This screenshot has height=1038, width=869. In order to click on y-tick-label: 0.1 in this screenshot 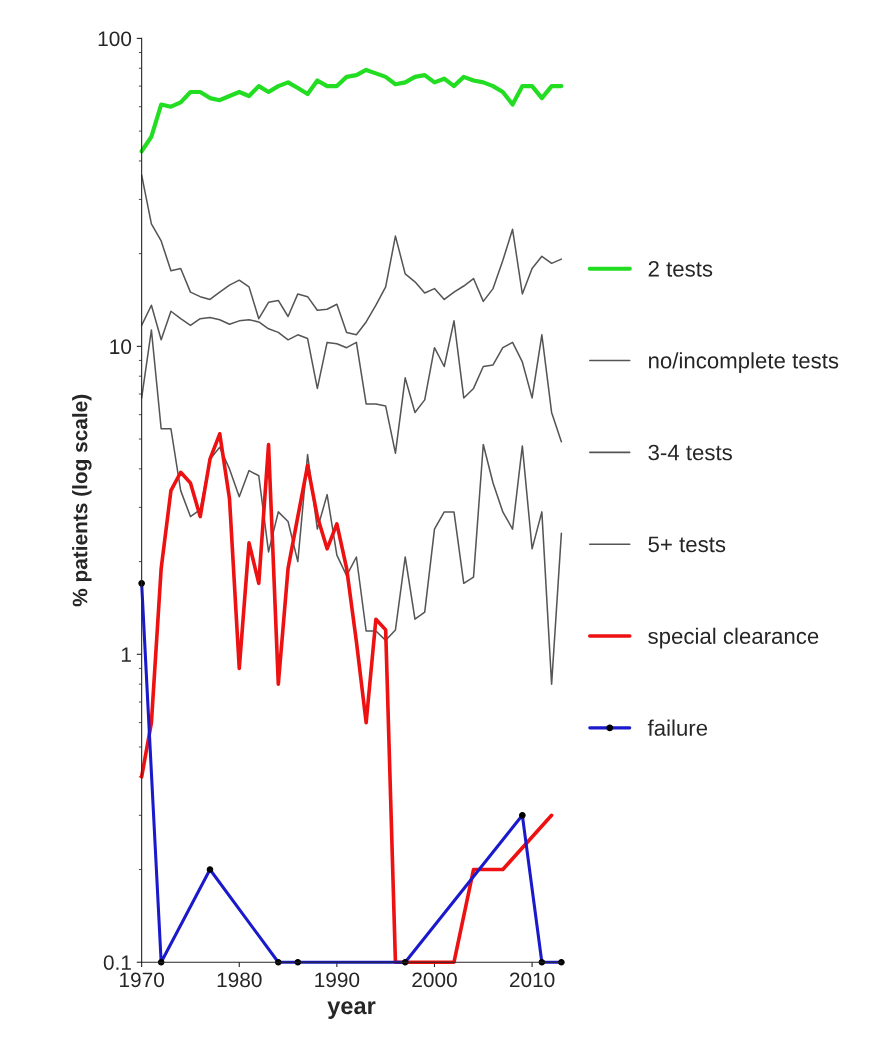, I will do `click(117, 962)`.